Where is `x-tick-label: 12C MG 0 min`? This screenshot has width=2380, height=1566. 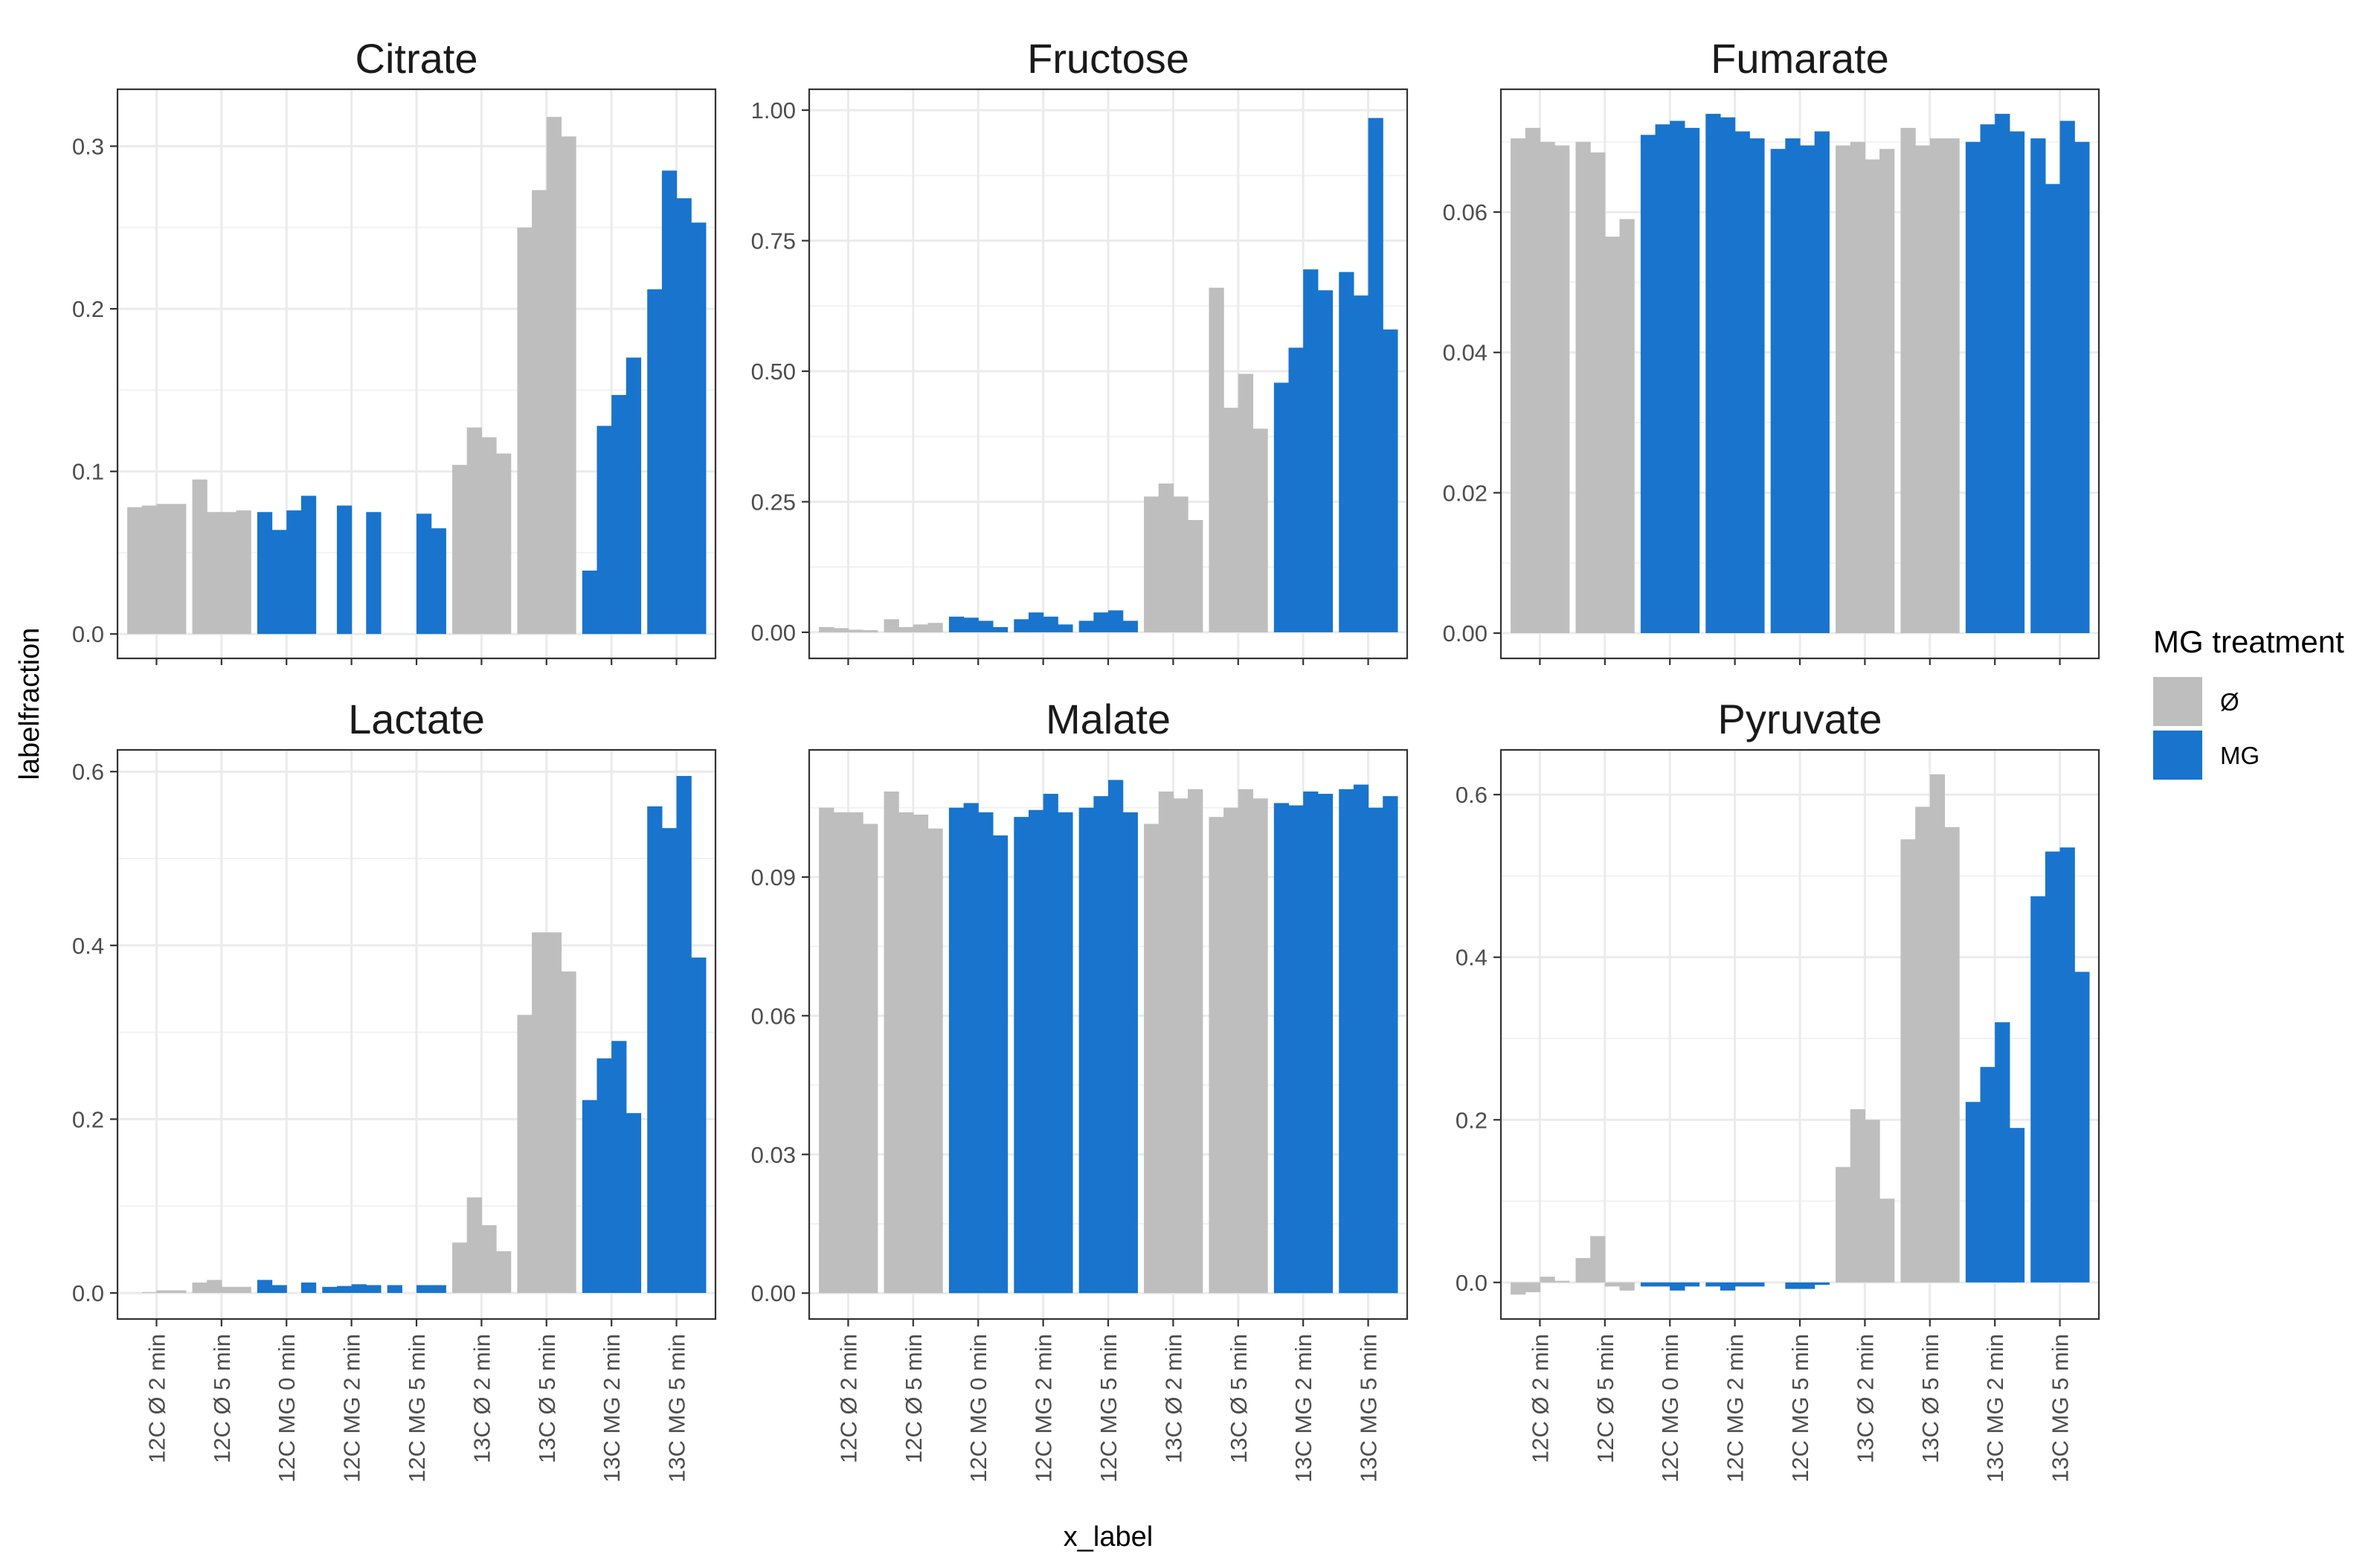 x-tick-label: 12C MG 0 min is located at coordinates (1670, 1408).